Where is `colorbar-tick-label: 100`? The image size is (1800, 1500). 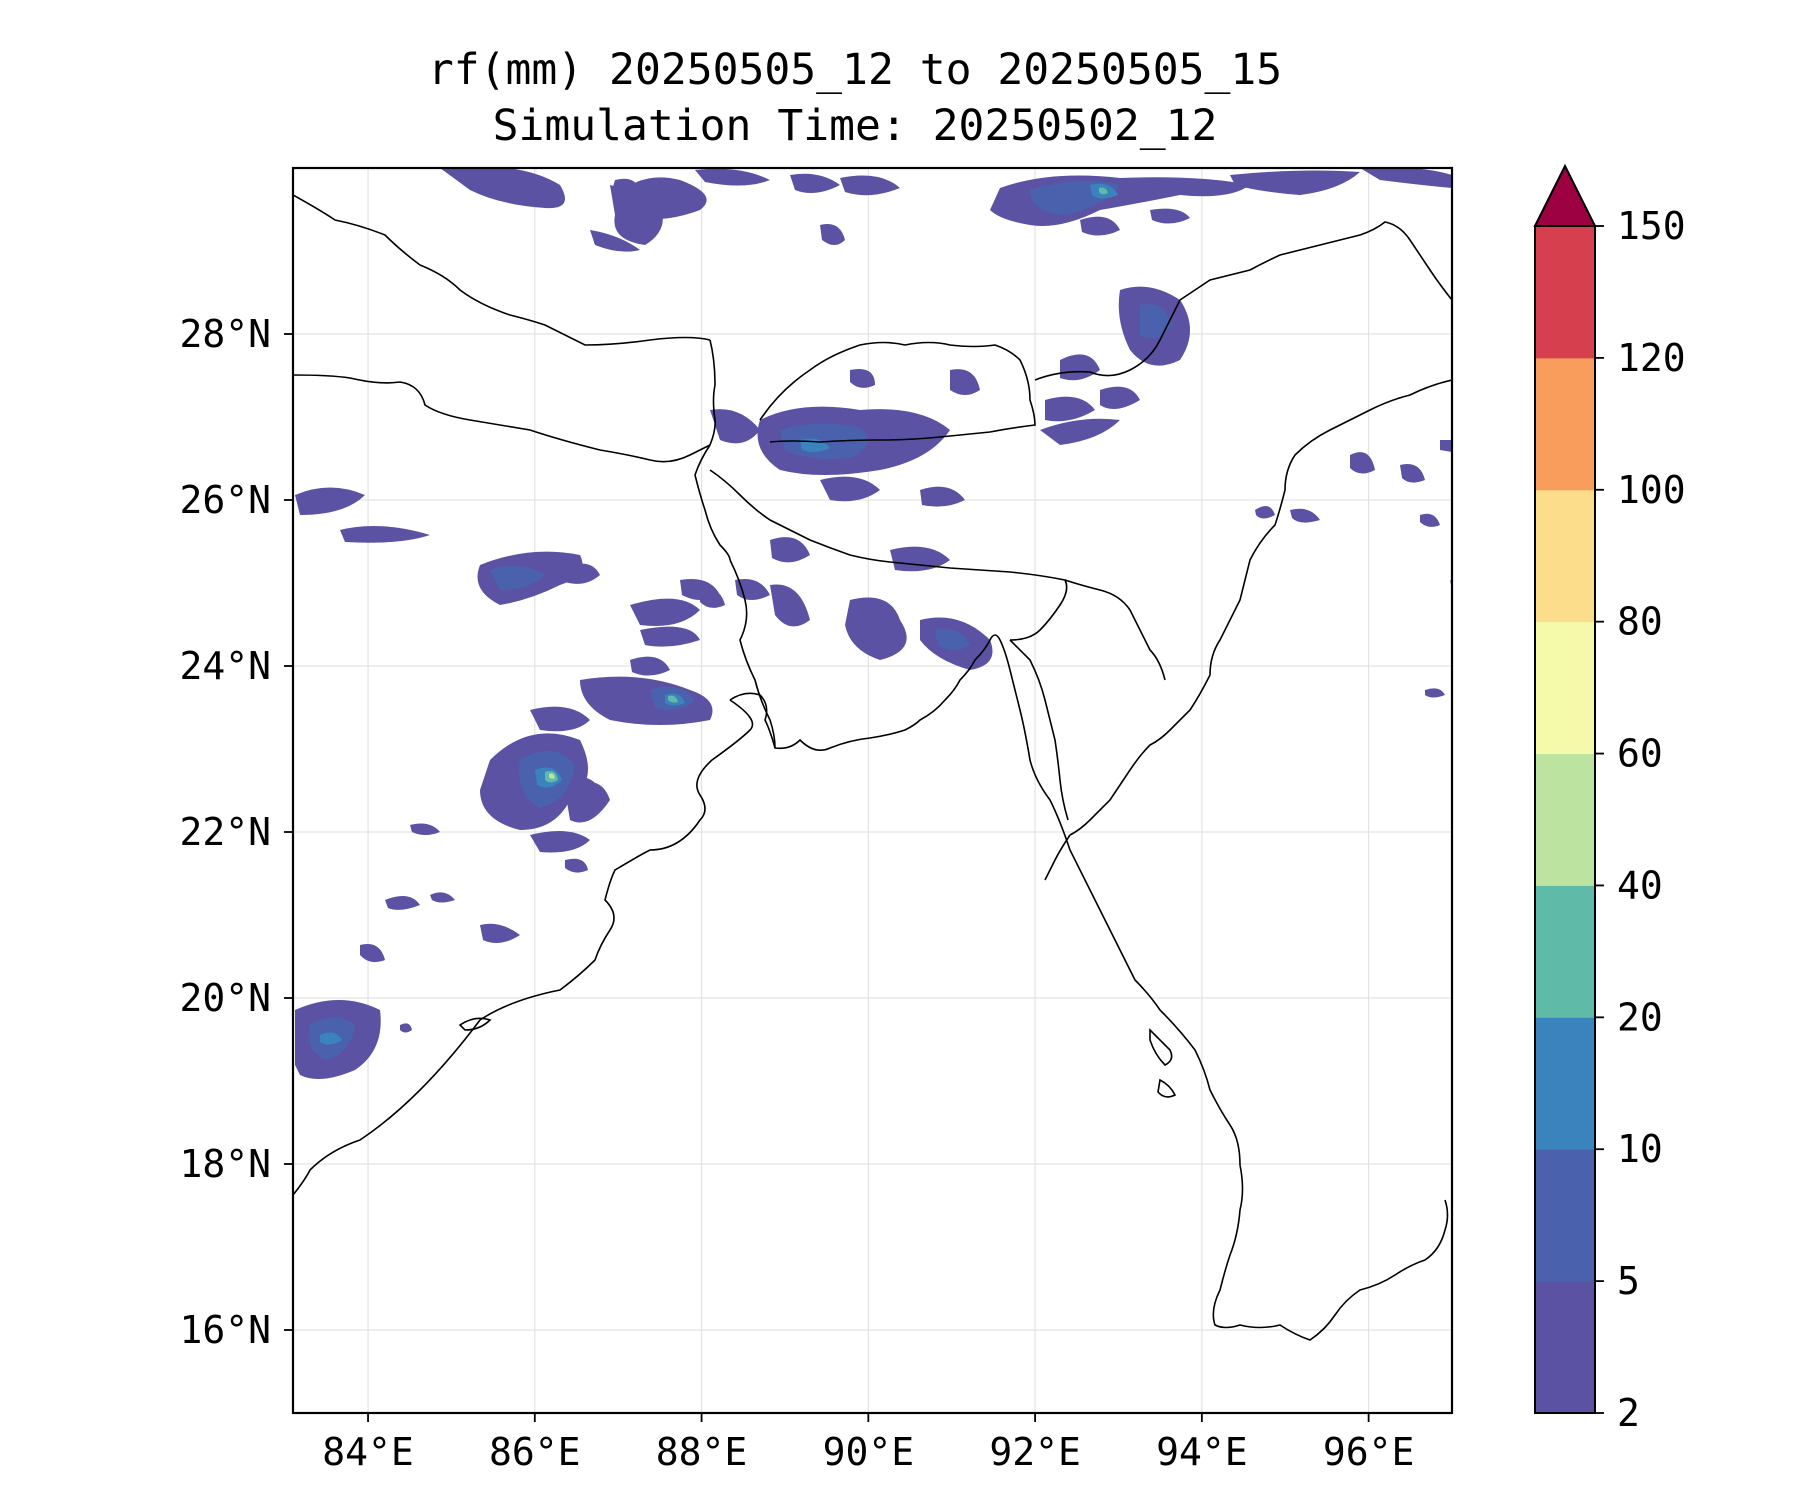
colorbar-tick-label: 100 is located at coordinates (1651, 490).